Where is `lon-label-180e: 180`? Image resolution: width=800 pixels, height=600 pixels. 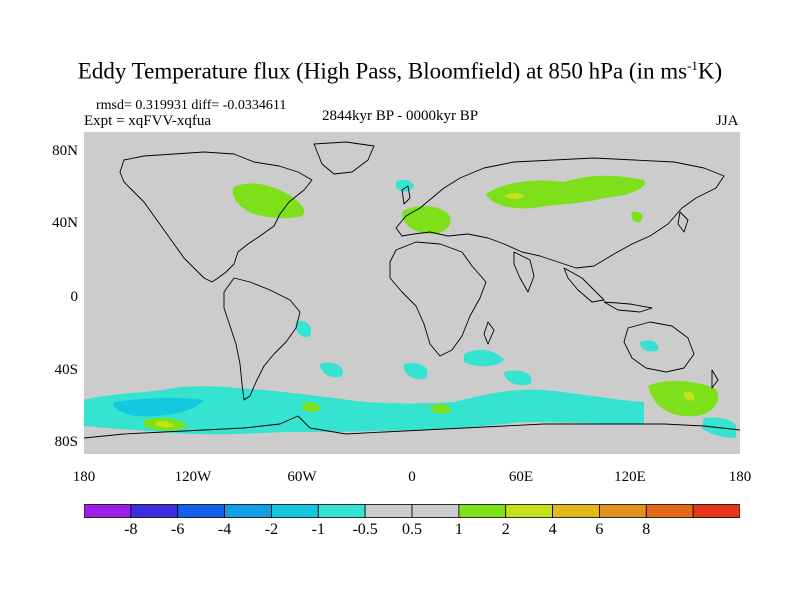
lon-label-180e: 180 is located at coordinates (740, 477).